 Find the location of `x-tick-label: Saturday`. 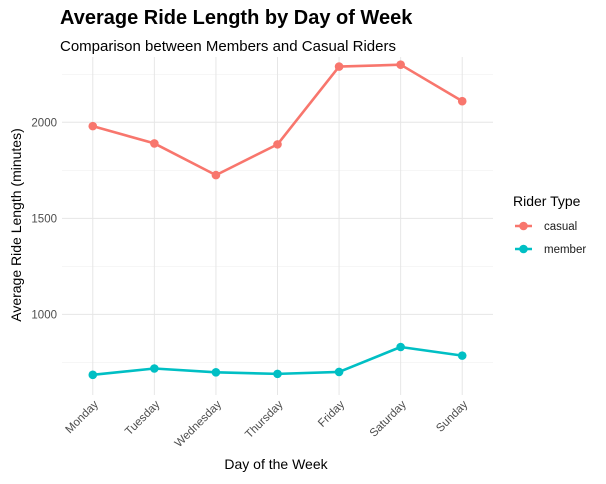

x-tick-label: Saturday is located at coordinates (388, 418).